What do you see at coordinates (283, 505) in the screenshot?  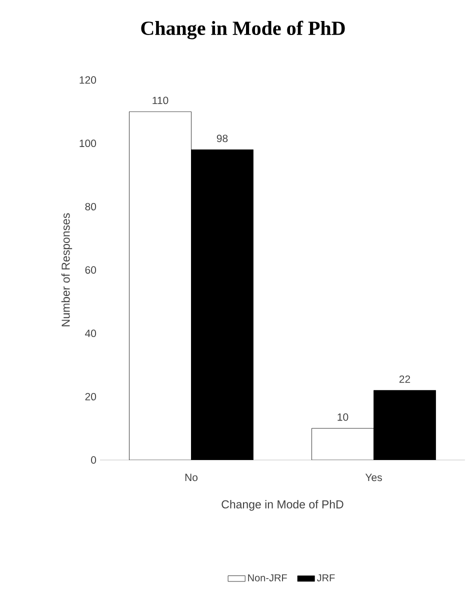 I see `x-axis-title: Change in Mode of PhD` at bounding box center [283, 505].